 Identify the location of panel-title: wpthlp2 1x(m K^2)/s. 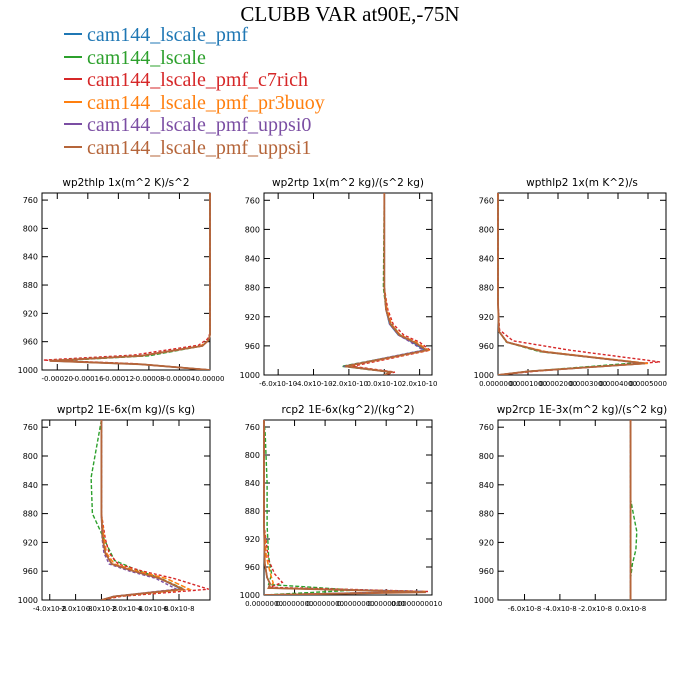
(582, 183).